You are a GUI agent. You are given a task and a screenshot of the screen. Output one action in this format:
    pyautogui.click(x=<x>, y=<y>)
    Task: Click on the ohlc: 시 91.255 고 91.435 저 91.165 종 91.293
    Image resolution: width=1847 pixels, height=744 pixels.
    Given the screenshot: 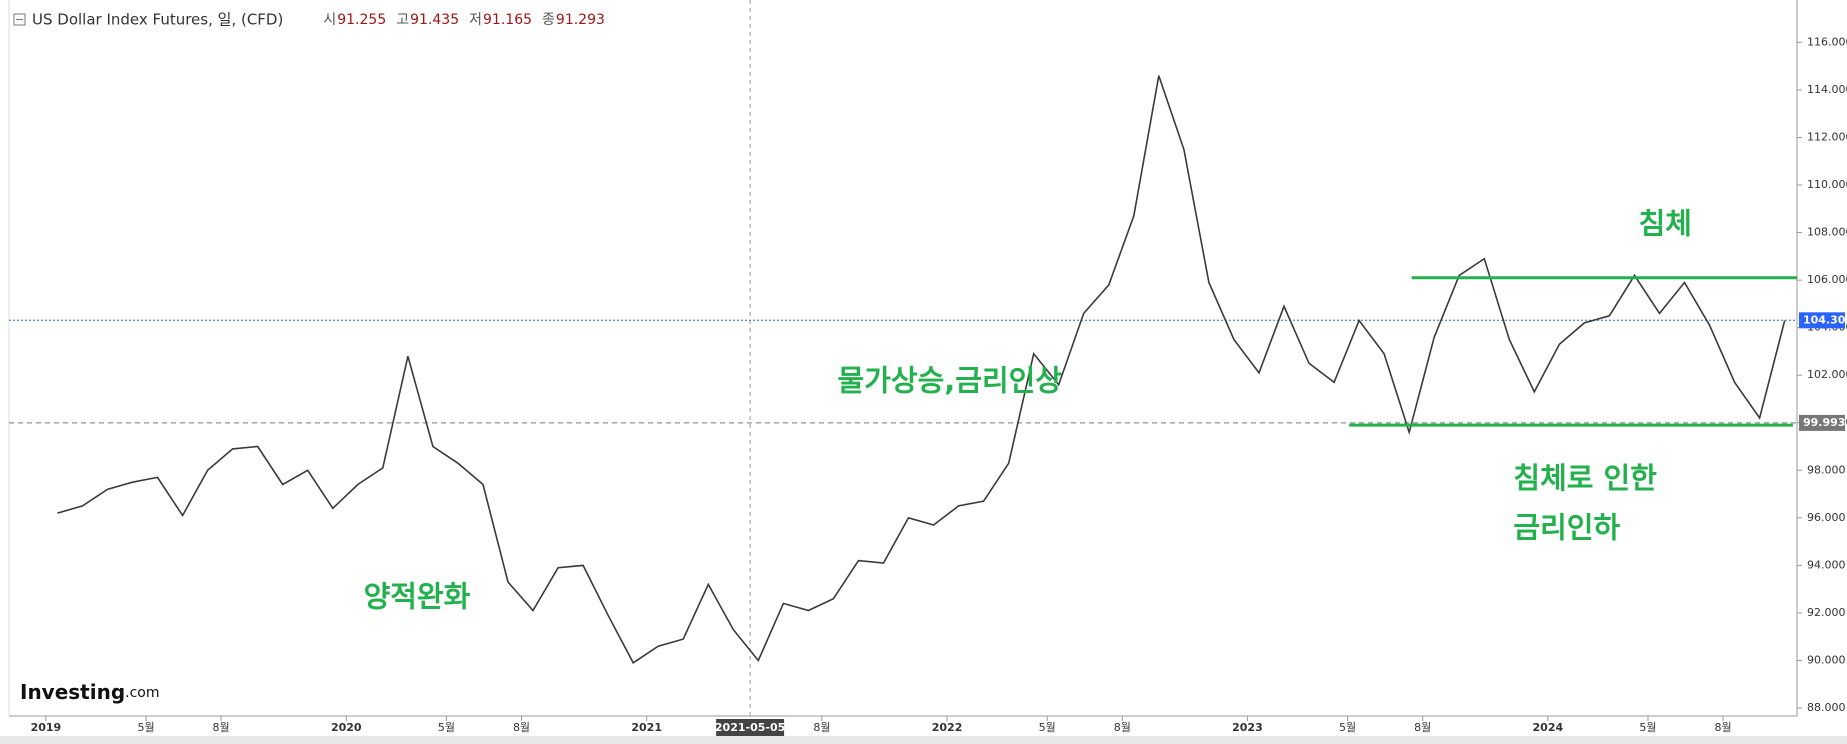 What is the action you would take?
    pyautogui.click(x=464, y=20)
    